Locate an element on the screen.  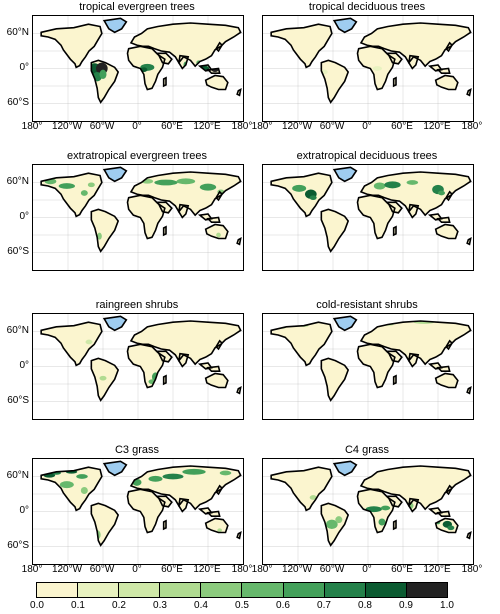
colorbar-tick-label: 0.6 is located at coordinates (283, 605).